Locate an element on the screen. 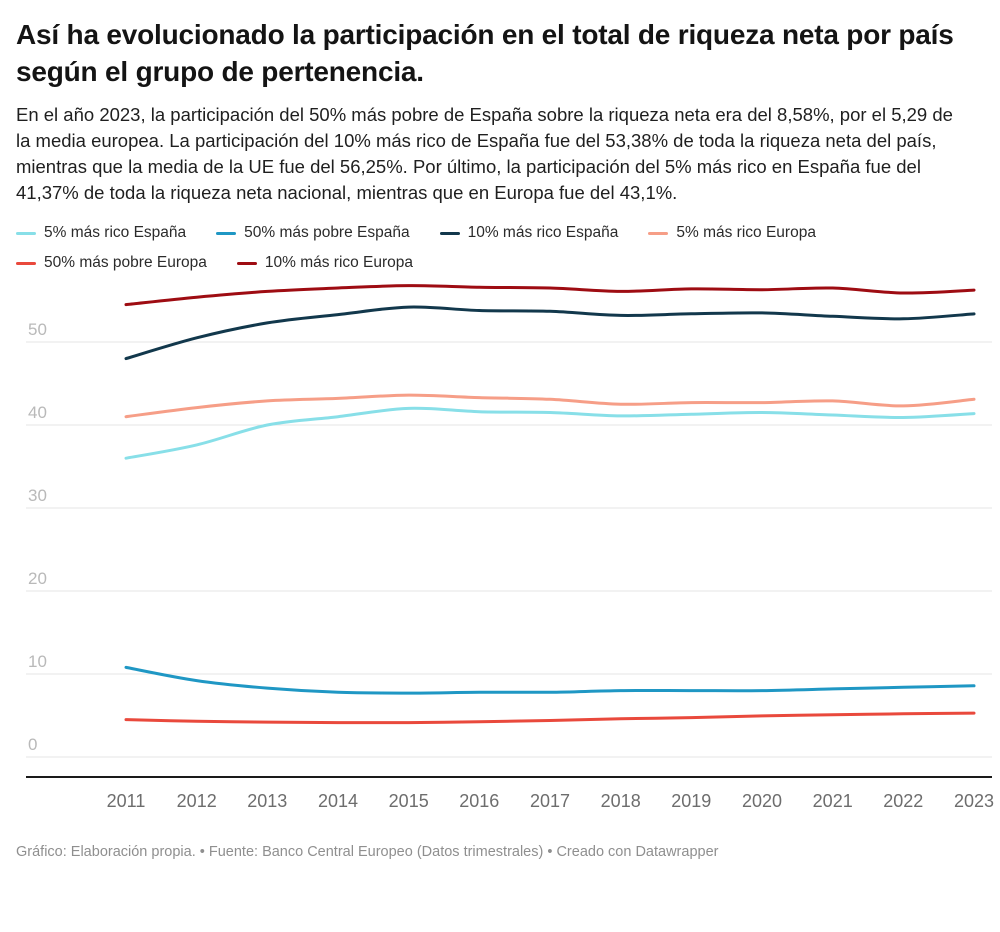 This screenshot has height=932, width=1000. legend-item: 10% más rico España is located at coordinates (529, 233).